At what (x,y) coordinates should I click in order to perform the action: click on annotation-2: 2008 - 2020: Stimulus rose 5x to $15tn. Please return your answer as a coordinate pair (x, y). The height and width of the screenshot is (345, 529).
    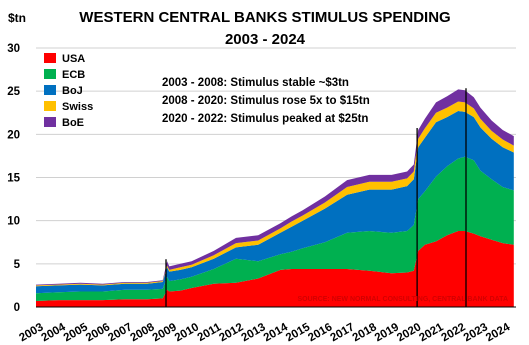
    Looking at the image, I should click on (266, 101).